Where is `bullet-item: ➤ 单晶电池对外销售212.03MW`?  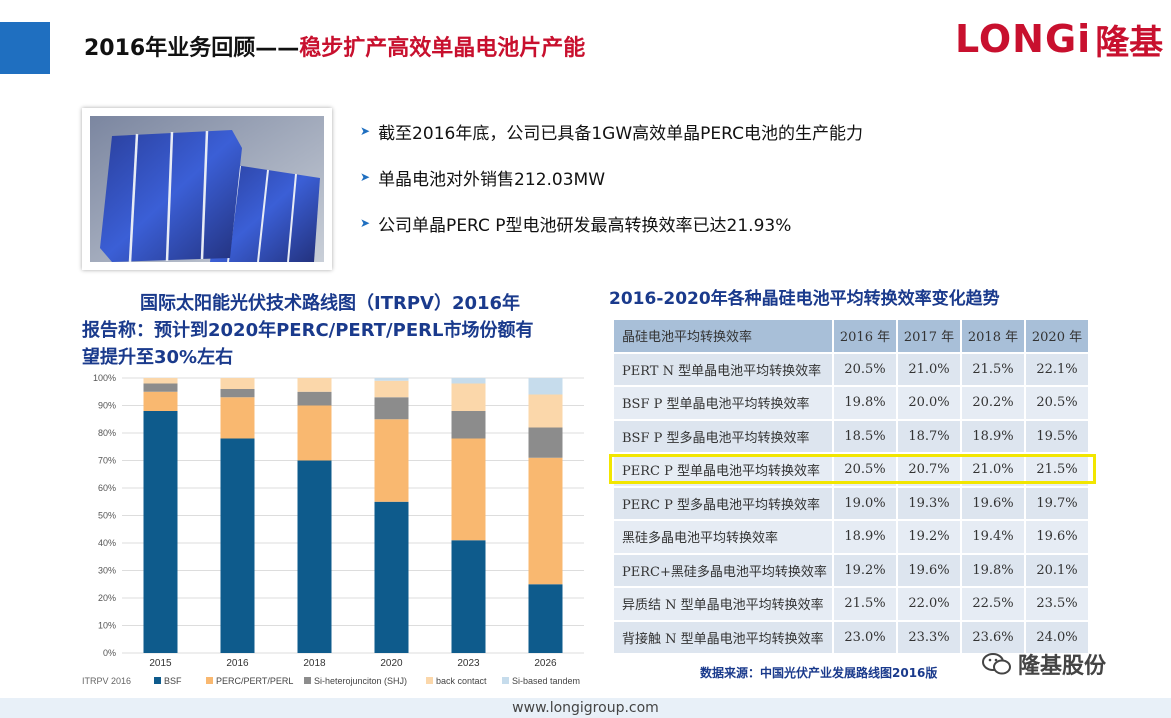 bullet-item: ➤ 单晶电池对外销售212.03MW is located at coordinates (670, 177).